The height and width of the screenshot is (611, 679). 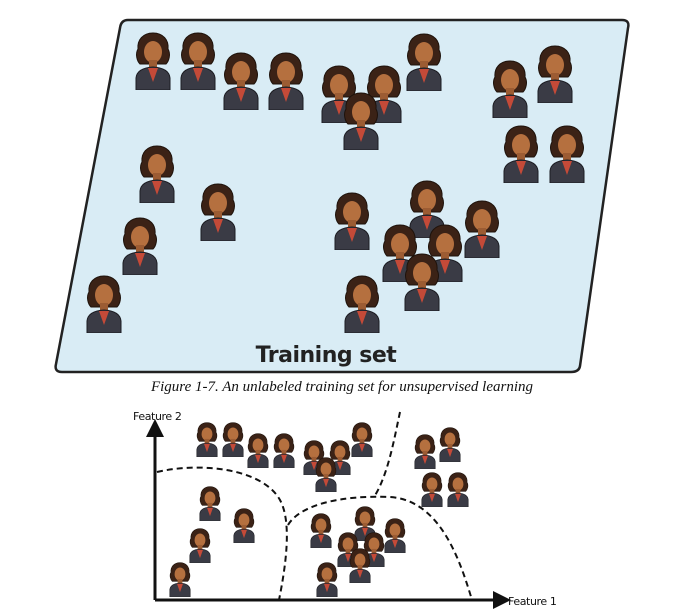 What do you see at coordinates (157, 416) in the screenshot?
I see `y-axis-label: Feature 2` at bounding box center [157, 416].